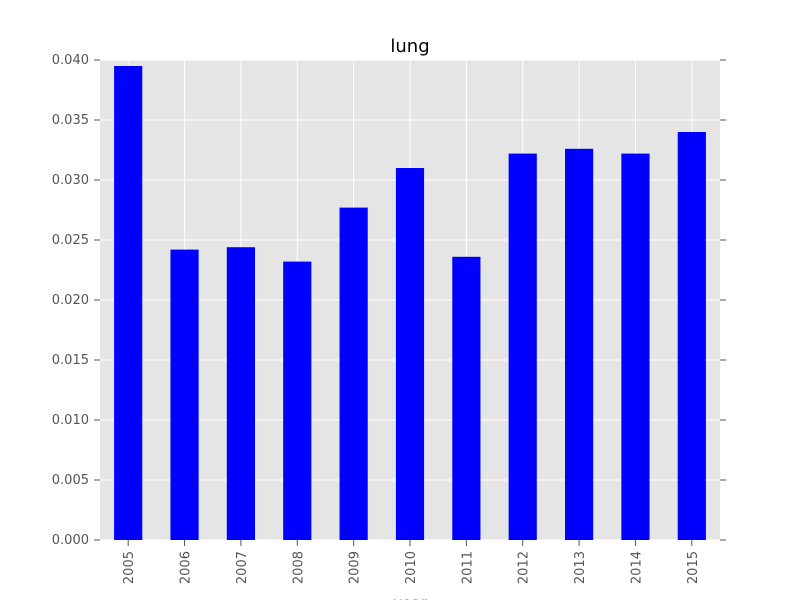 The height and width of the screenshot is (600, 800). Describe the element at coordinates (186, 567) in the screenshot. I see `x-tick-label: 2006` at that location.